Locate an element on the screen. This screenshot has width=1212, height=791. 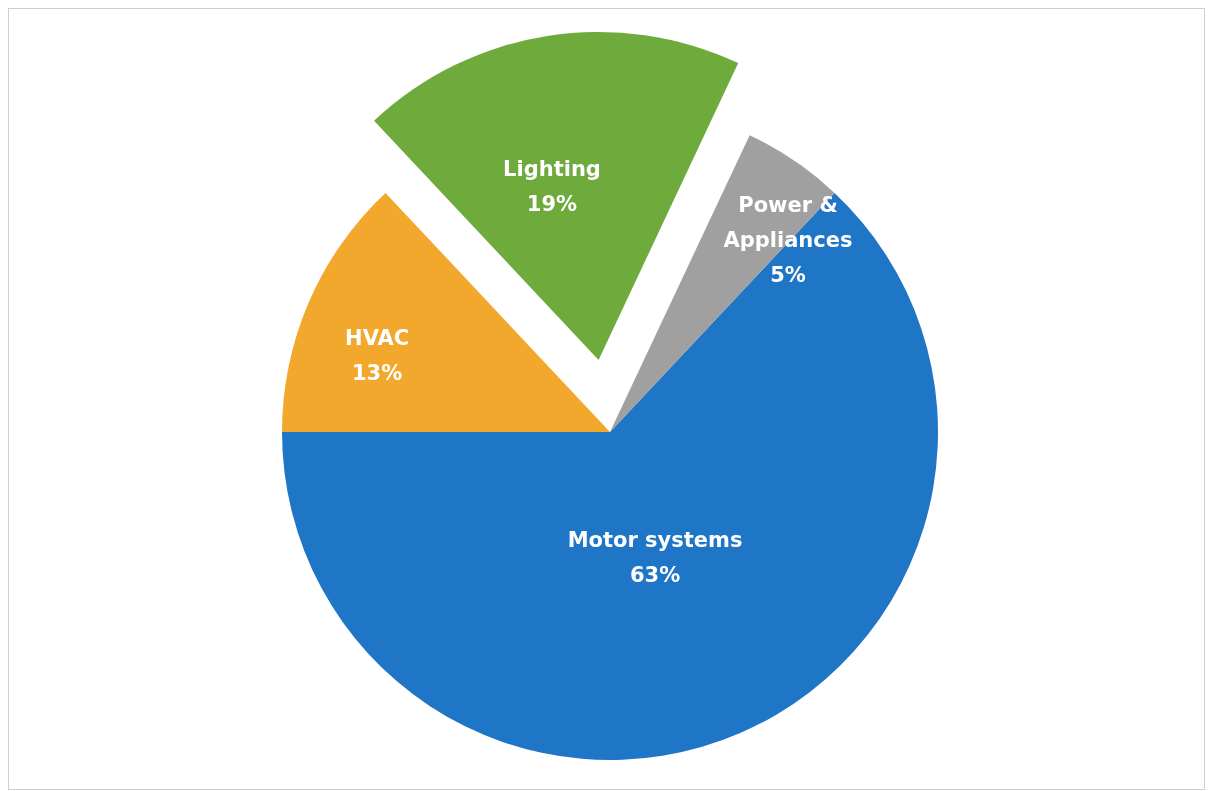
slice-label: Lighting is located at coordinates (552, 168).